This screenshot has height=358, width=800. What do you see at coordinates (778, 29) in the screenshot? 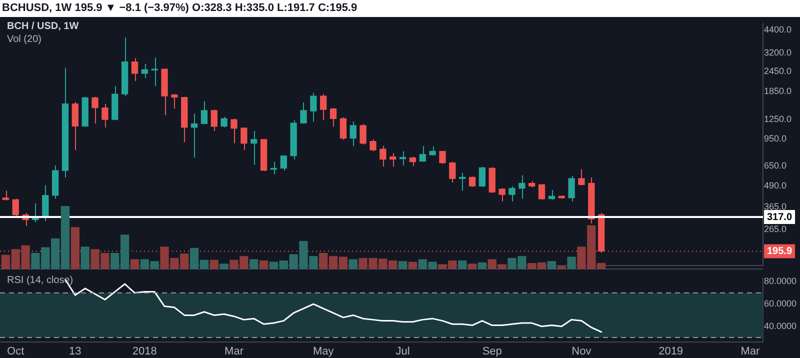
I see `y-tick-label: 4400.0` at bounding box center [778, 29].